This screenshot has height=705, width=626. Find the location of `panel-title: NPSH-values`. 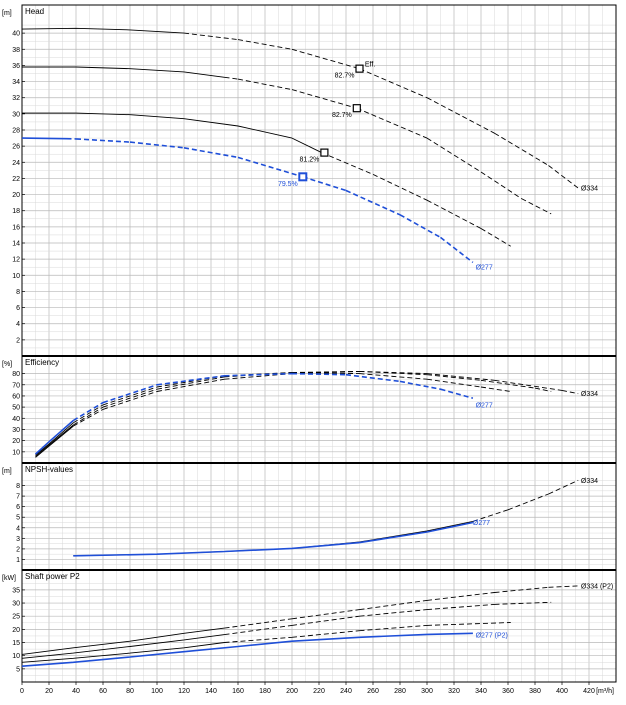

panel-title: NPSH-values is located at coordinates (49, 469).